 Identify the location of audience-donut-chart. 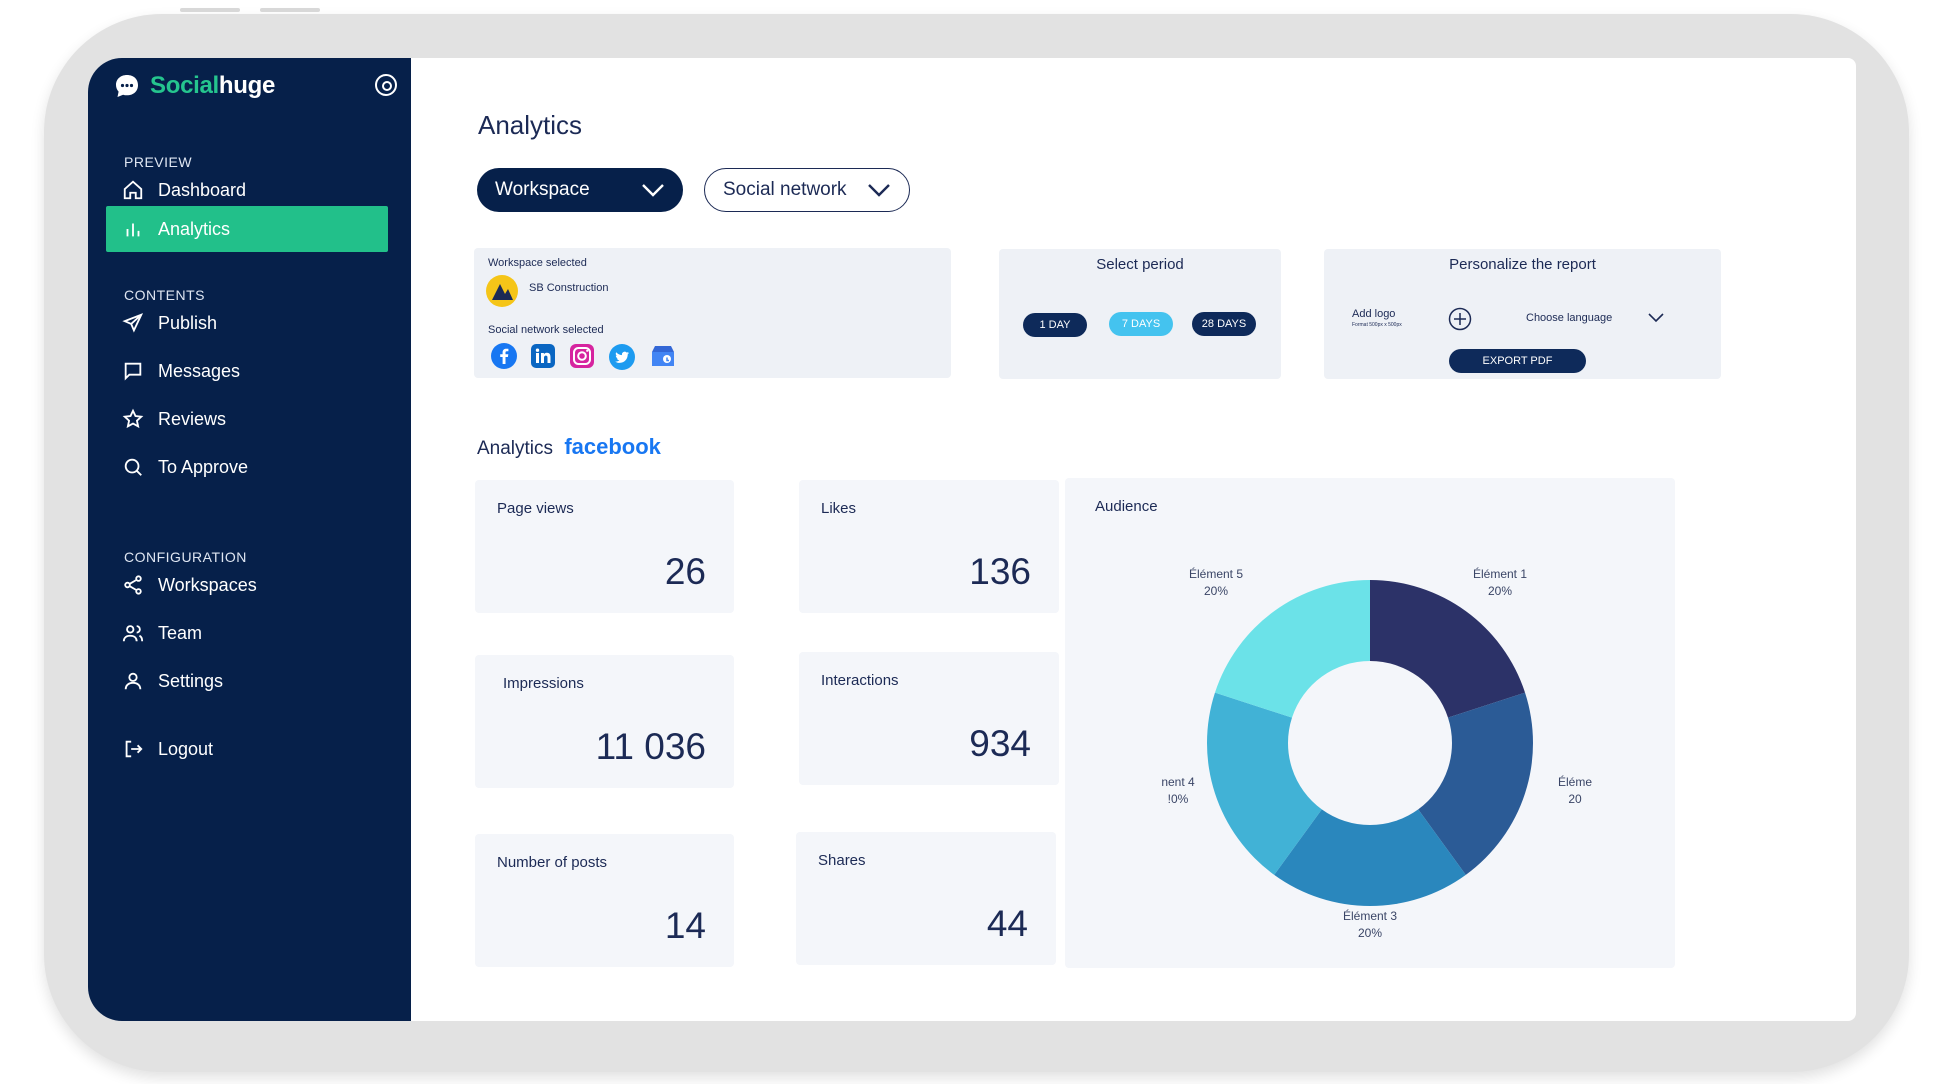
(1370, 743).